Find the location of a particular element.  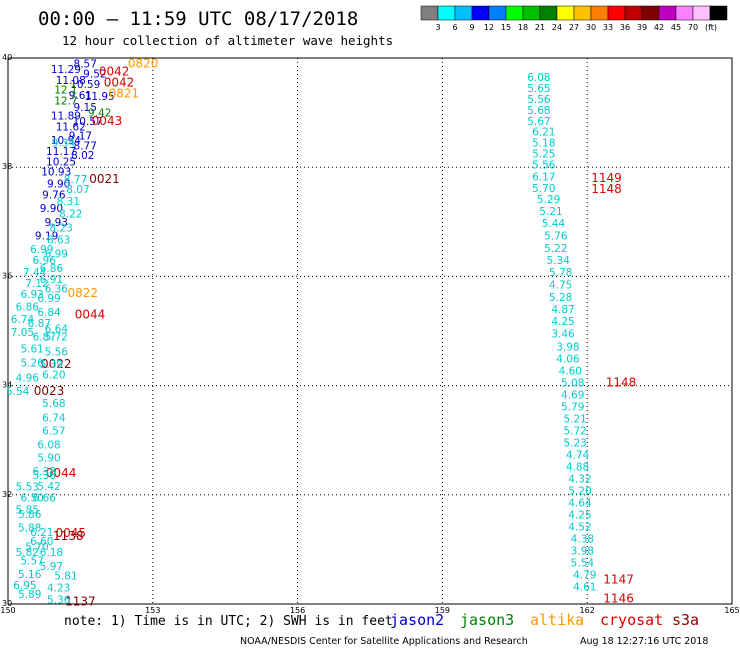

scale-label: 6 is located at coordinates (454, 27).